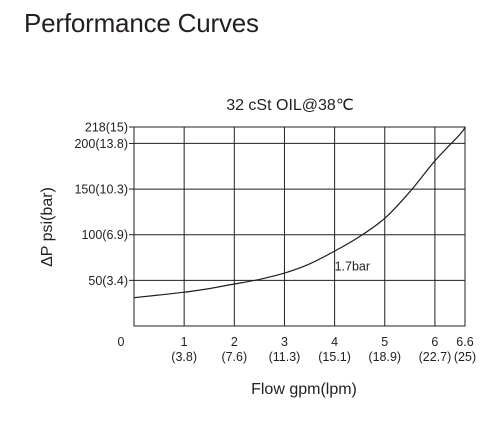 The height and width of the screenshot is (428, 493). What do you see at coordinates (434, 342) in the screenshot?
I see `x-tick-label: 6` at bounding box center [434, 342].